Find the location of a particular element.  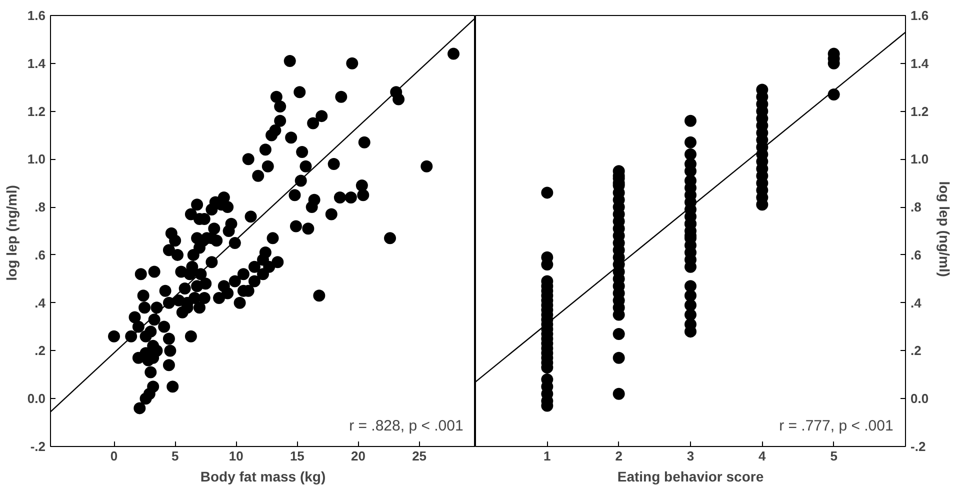

x-tick-label: 1 is located at coordinates (547, 456).